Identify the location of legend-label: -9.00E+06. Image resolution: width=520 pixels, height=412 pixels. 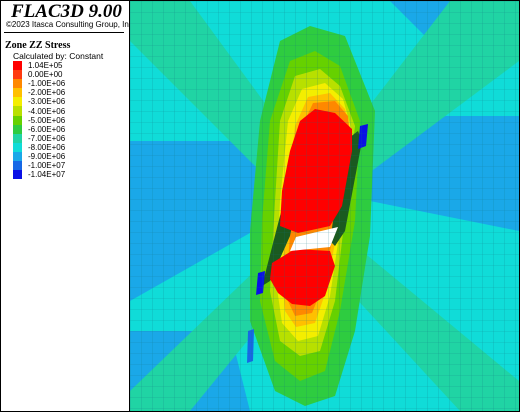
(47, 156).